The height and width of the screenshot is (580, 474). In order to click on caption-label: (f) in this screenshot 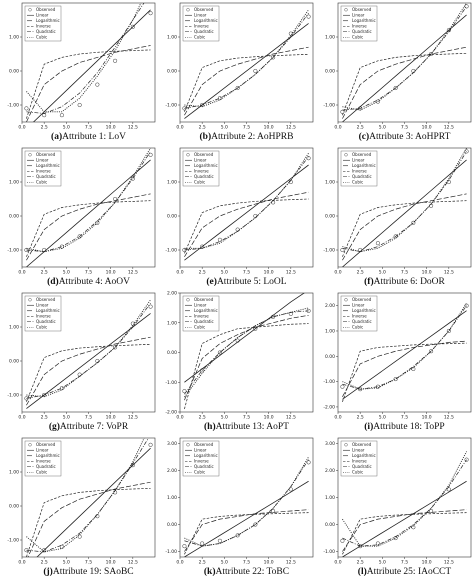, I will do `click(369, 281)`.